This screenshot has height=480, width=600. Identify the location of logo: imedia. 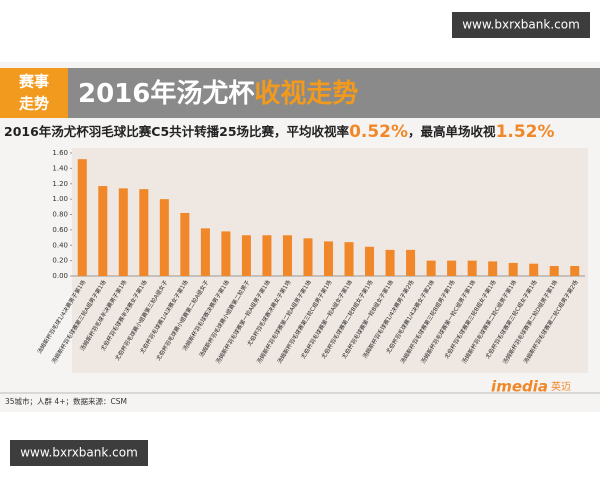
(519, 387).